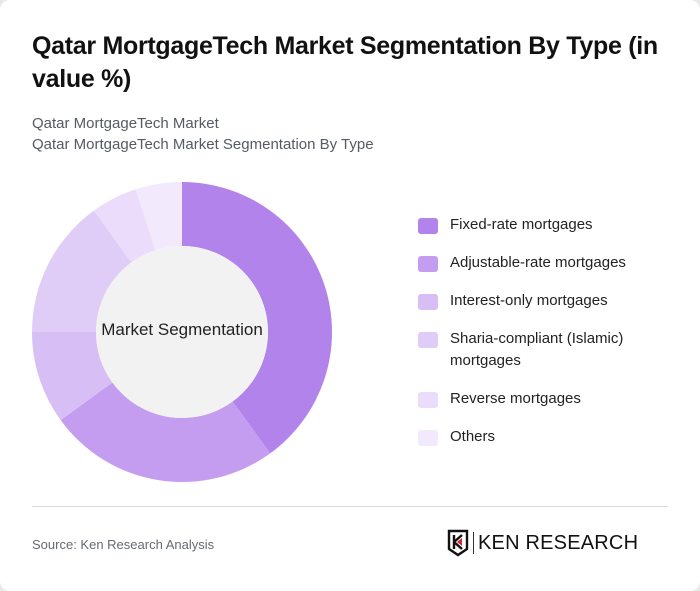  What do you see at coordinates (538, 262) in the screenshot?
I see `legend-label: Adjustable-rate mortgages` at bounding box center [538, 262].